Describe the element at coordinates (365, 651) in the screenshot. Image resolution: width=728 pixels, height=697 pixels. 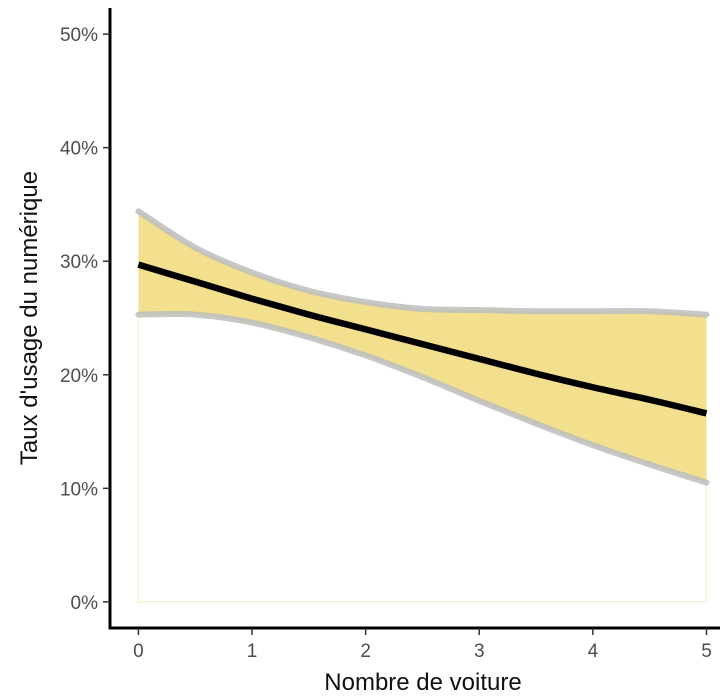
I see `x-tick-label: 2` at that location.